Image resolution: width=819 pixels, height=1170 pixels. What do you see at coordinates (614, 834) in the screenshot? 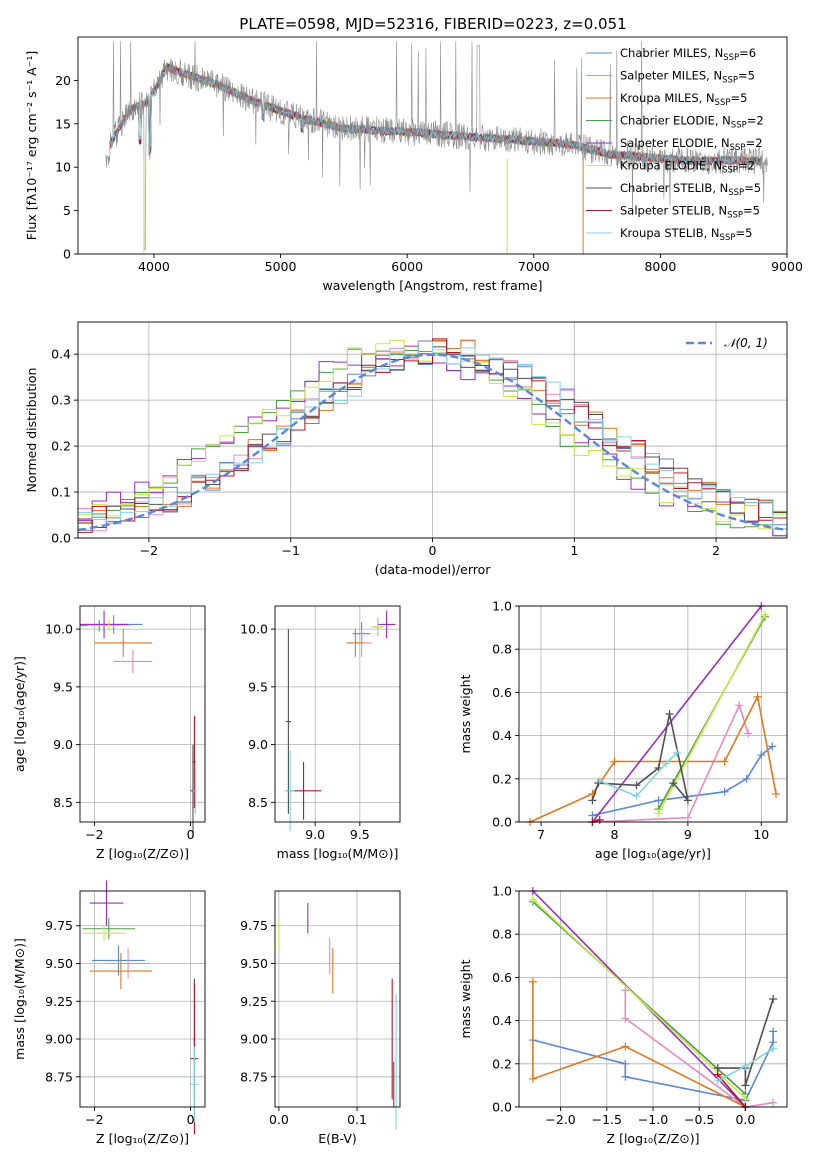
I see `x-tick-label: 8` at bounding box center [614, 834].